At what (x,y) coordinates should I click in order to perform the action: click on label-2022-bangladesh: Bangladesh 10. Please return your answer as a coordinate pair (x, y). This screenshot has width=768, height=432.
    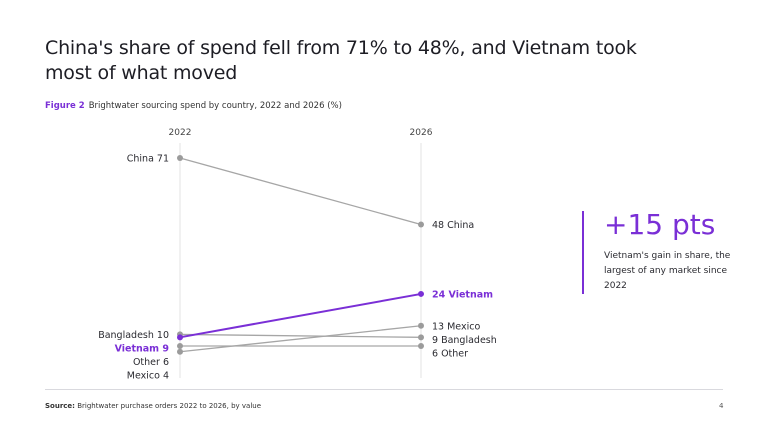
    Looking at the image, I should click on (133, 335).